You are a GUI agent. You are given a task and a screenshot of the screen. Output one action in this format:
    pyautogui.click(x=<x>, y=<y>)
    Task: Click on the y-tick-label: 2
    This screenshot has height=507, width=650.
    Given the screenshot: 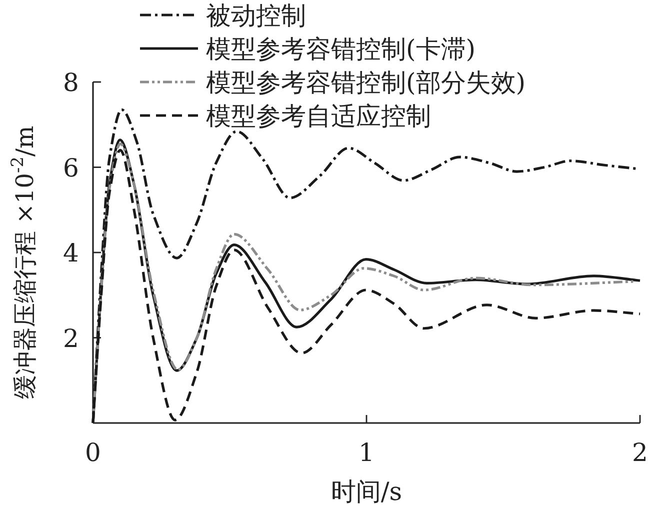 What is the action you would take?
    pyautogui.click(x=71, y=338)
    